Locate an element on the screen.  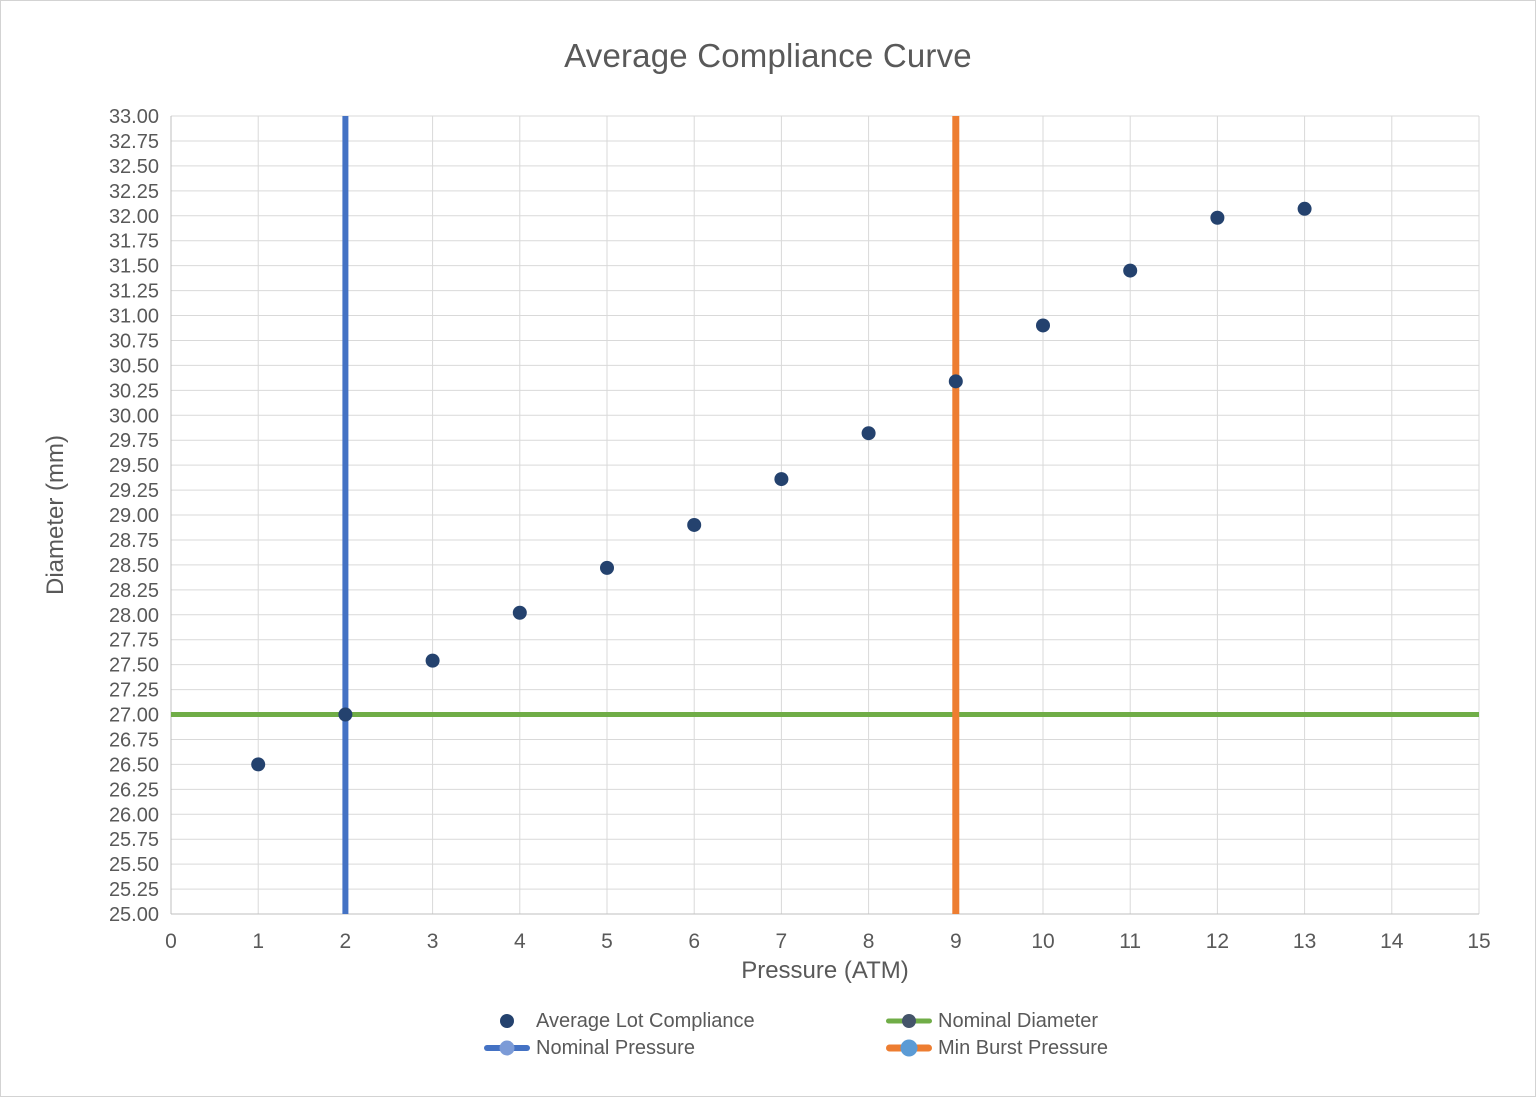
x-tick-label: 1 is located at coordinates (258, 941).